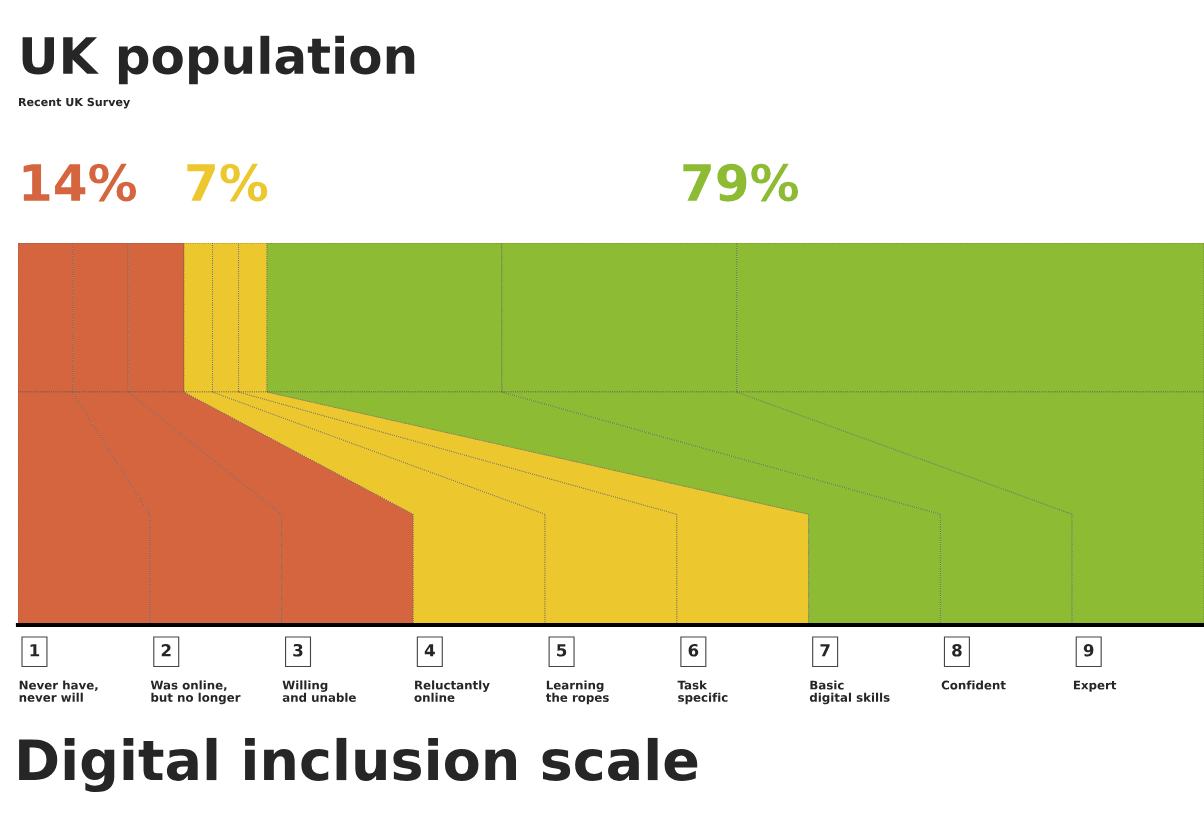 The image size is (1204, 819). What do you see at coordinates (298, 650) in the screenshot?
I see `text: 3` at bounding box center [298, 650].